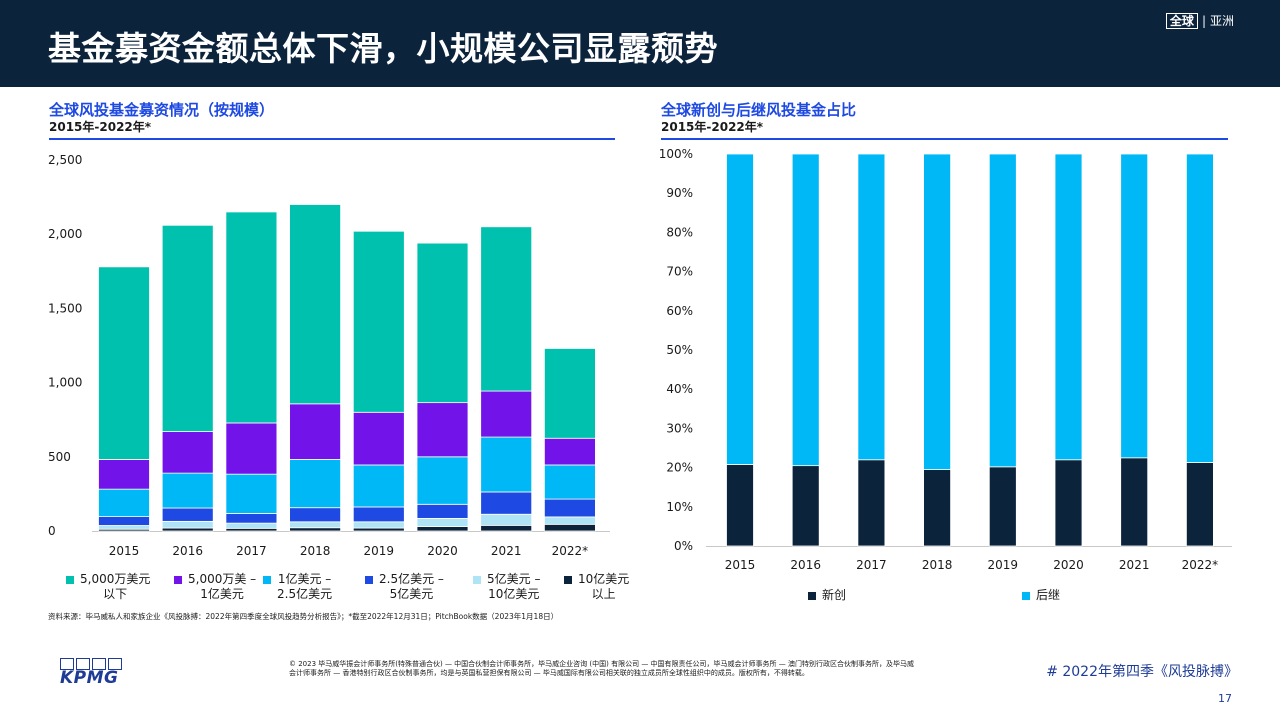 This screenshot has height=720, width=1280. What do you see at coordinates (679, 232) in the screenshot?
I see `y-tick-label: 80%` at bounding box center [679, 232].